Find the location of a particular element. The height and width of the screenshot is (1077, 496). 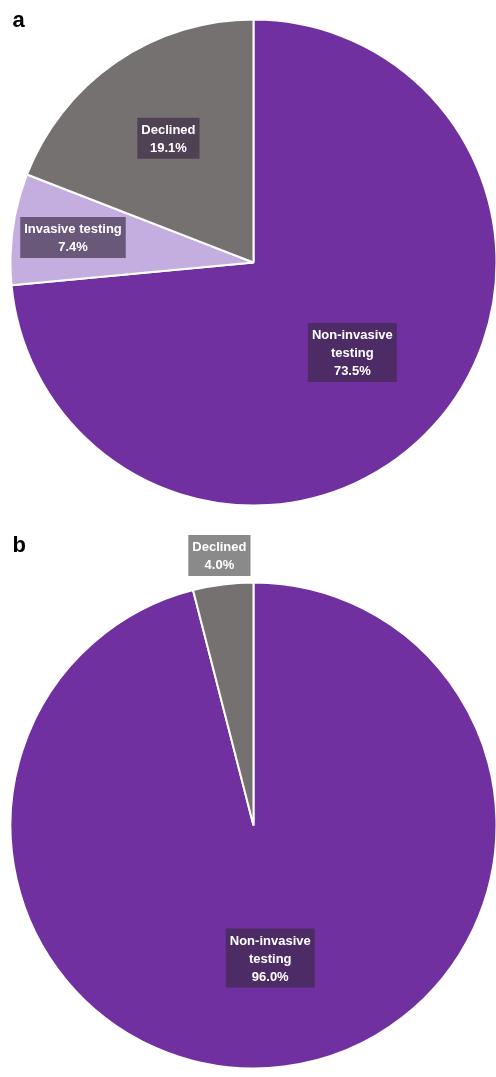

data-label: 96.0% is located at coordinates (270, 976).